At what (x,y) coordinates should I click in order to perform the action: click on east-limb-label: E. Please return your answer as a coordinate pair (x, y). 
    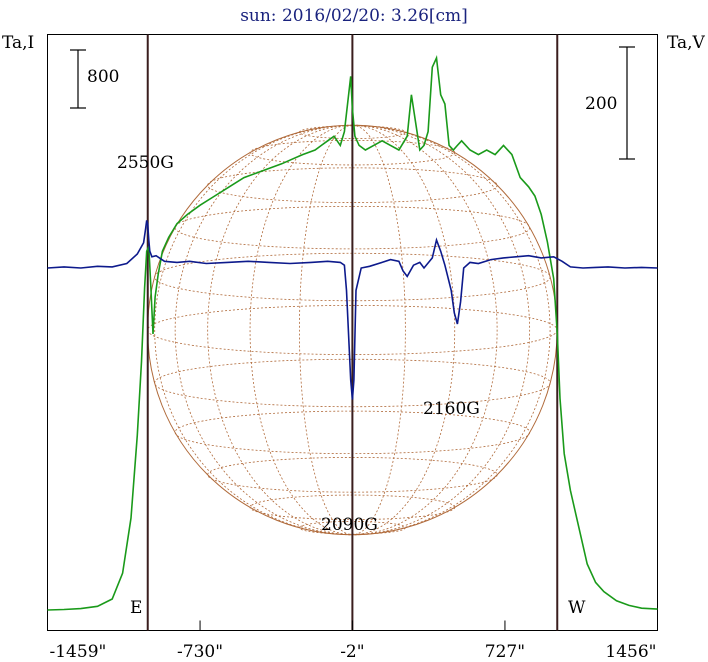
    Looking at the image, I should click on (136, 608).